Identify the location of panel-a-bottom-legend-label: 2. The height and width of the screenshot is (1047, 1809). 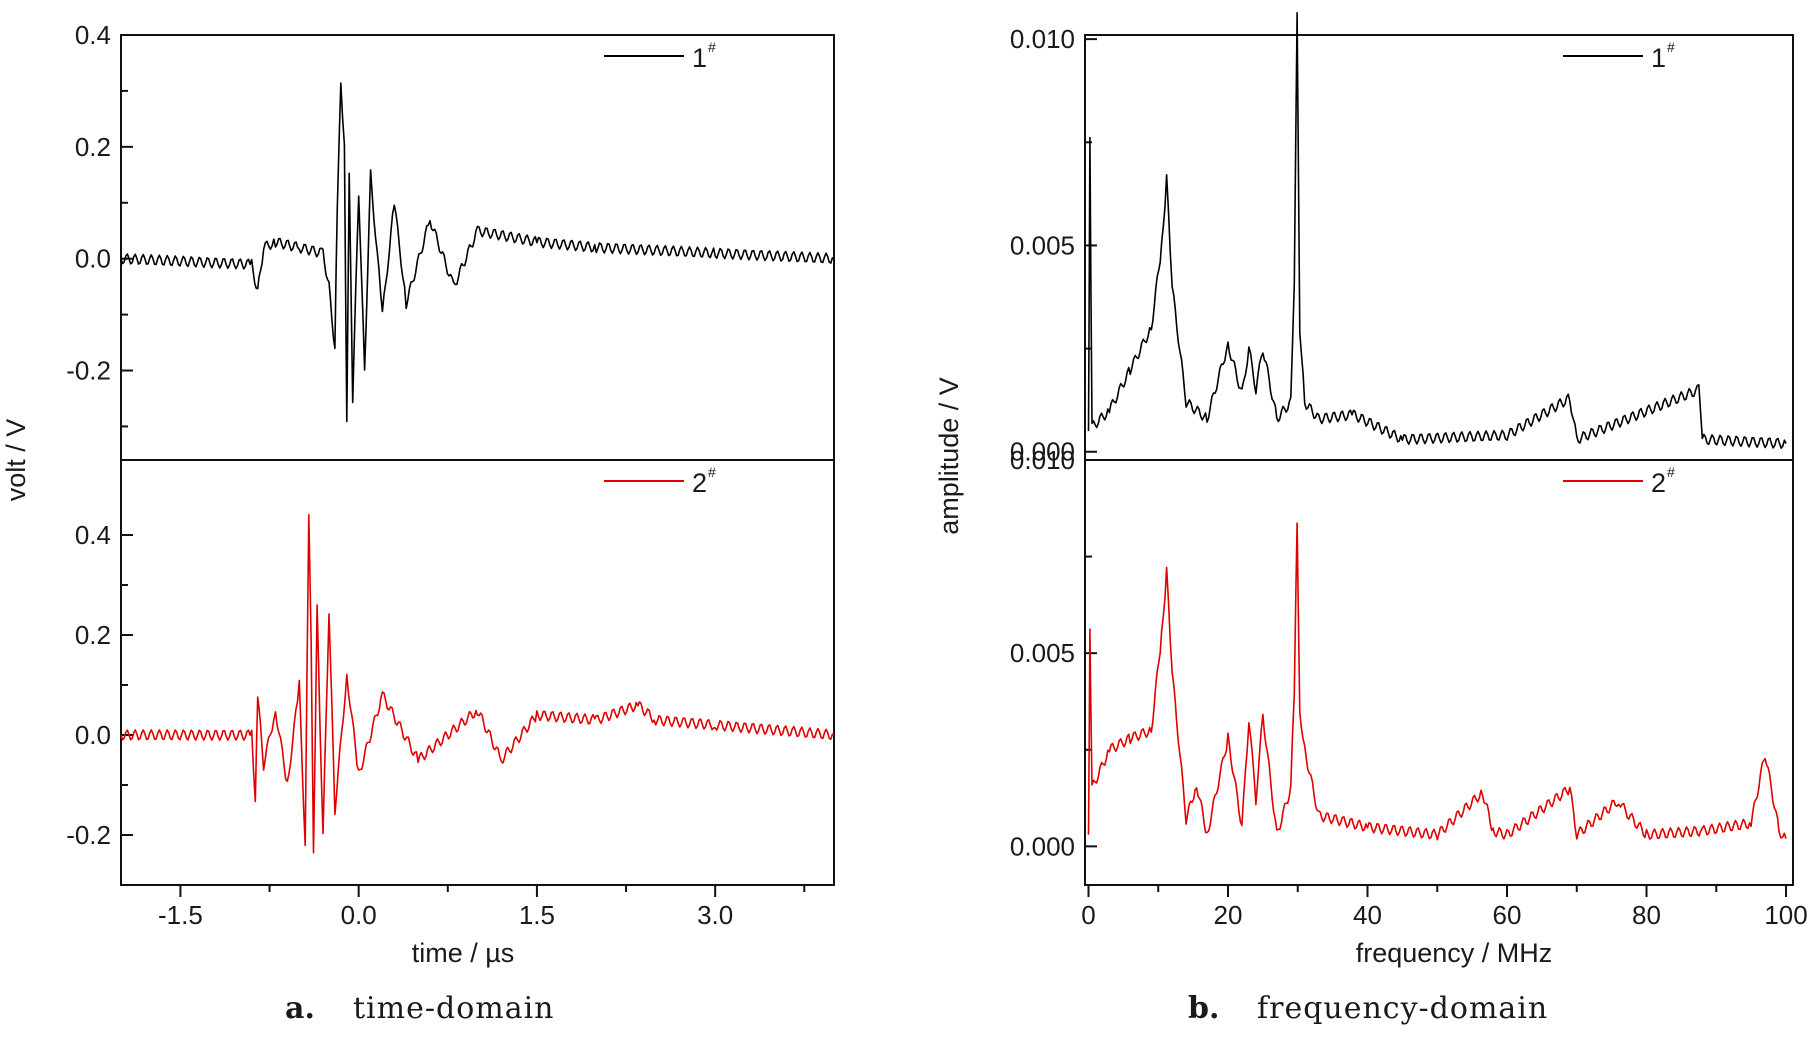
(699, 483).